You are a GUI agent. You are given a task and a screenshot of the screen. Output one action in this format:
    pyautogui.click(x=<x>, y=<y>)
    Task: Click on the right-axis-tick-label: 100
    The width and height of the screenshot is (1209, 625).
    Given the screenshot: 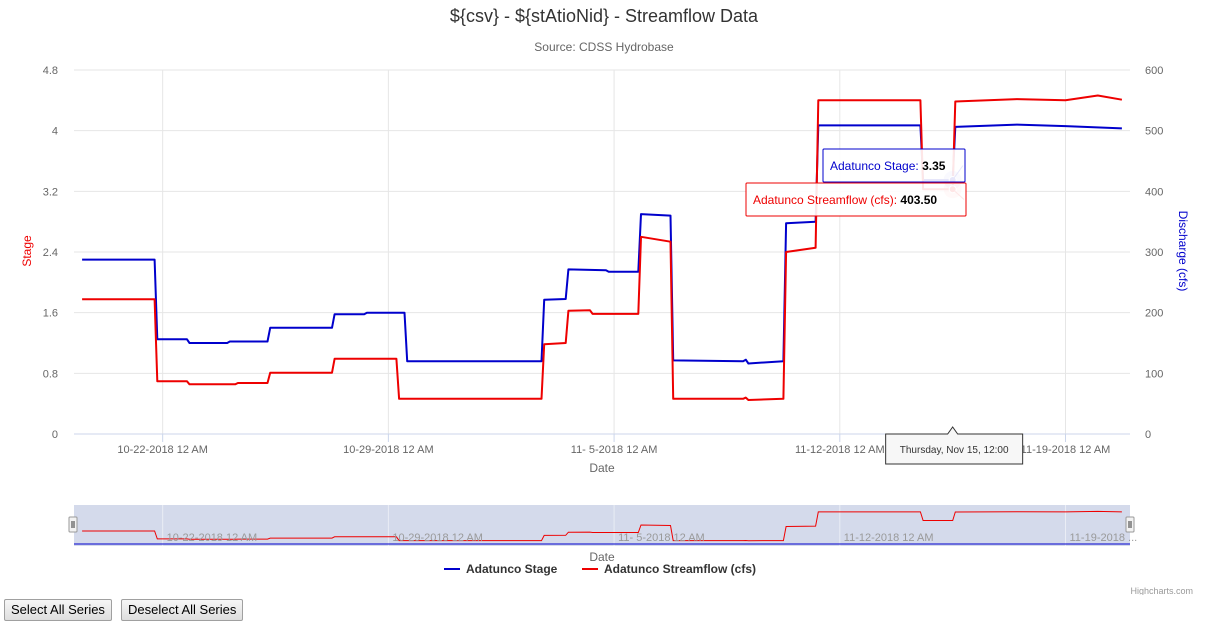 What is the action you would take?
    pyautogui.click(x=1154, y=374)
    